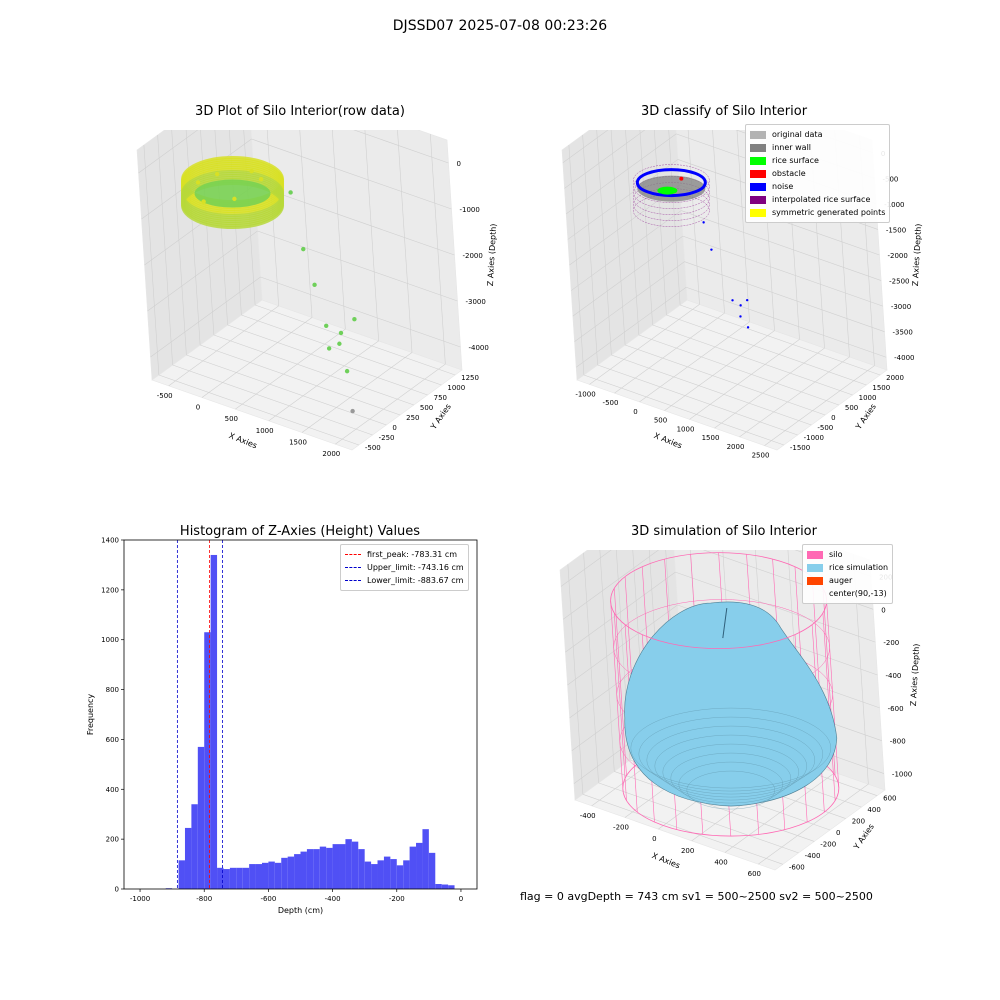 This screenshot has width=1000, height=1000. What do you see at coordinates (585, 394) in the screenshot?
I see `p2-x-tick: -1000` at bounding box center [585, 394].